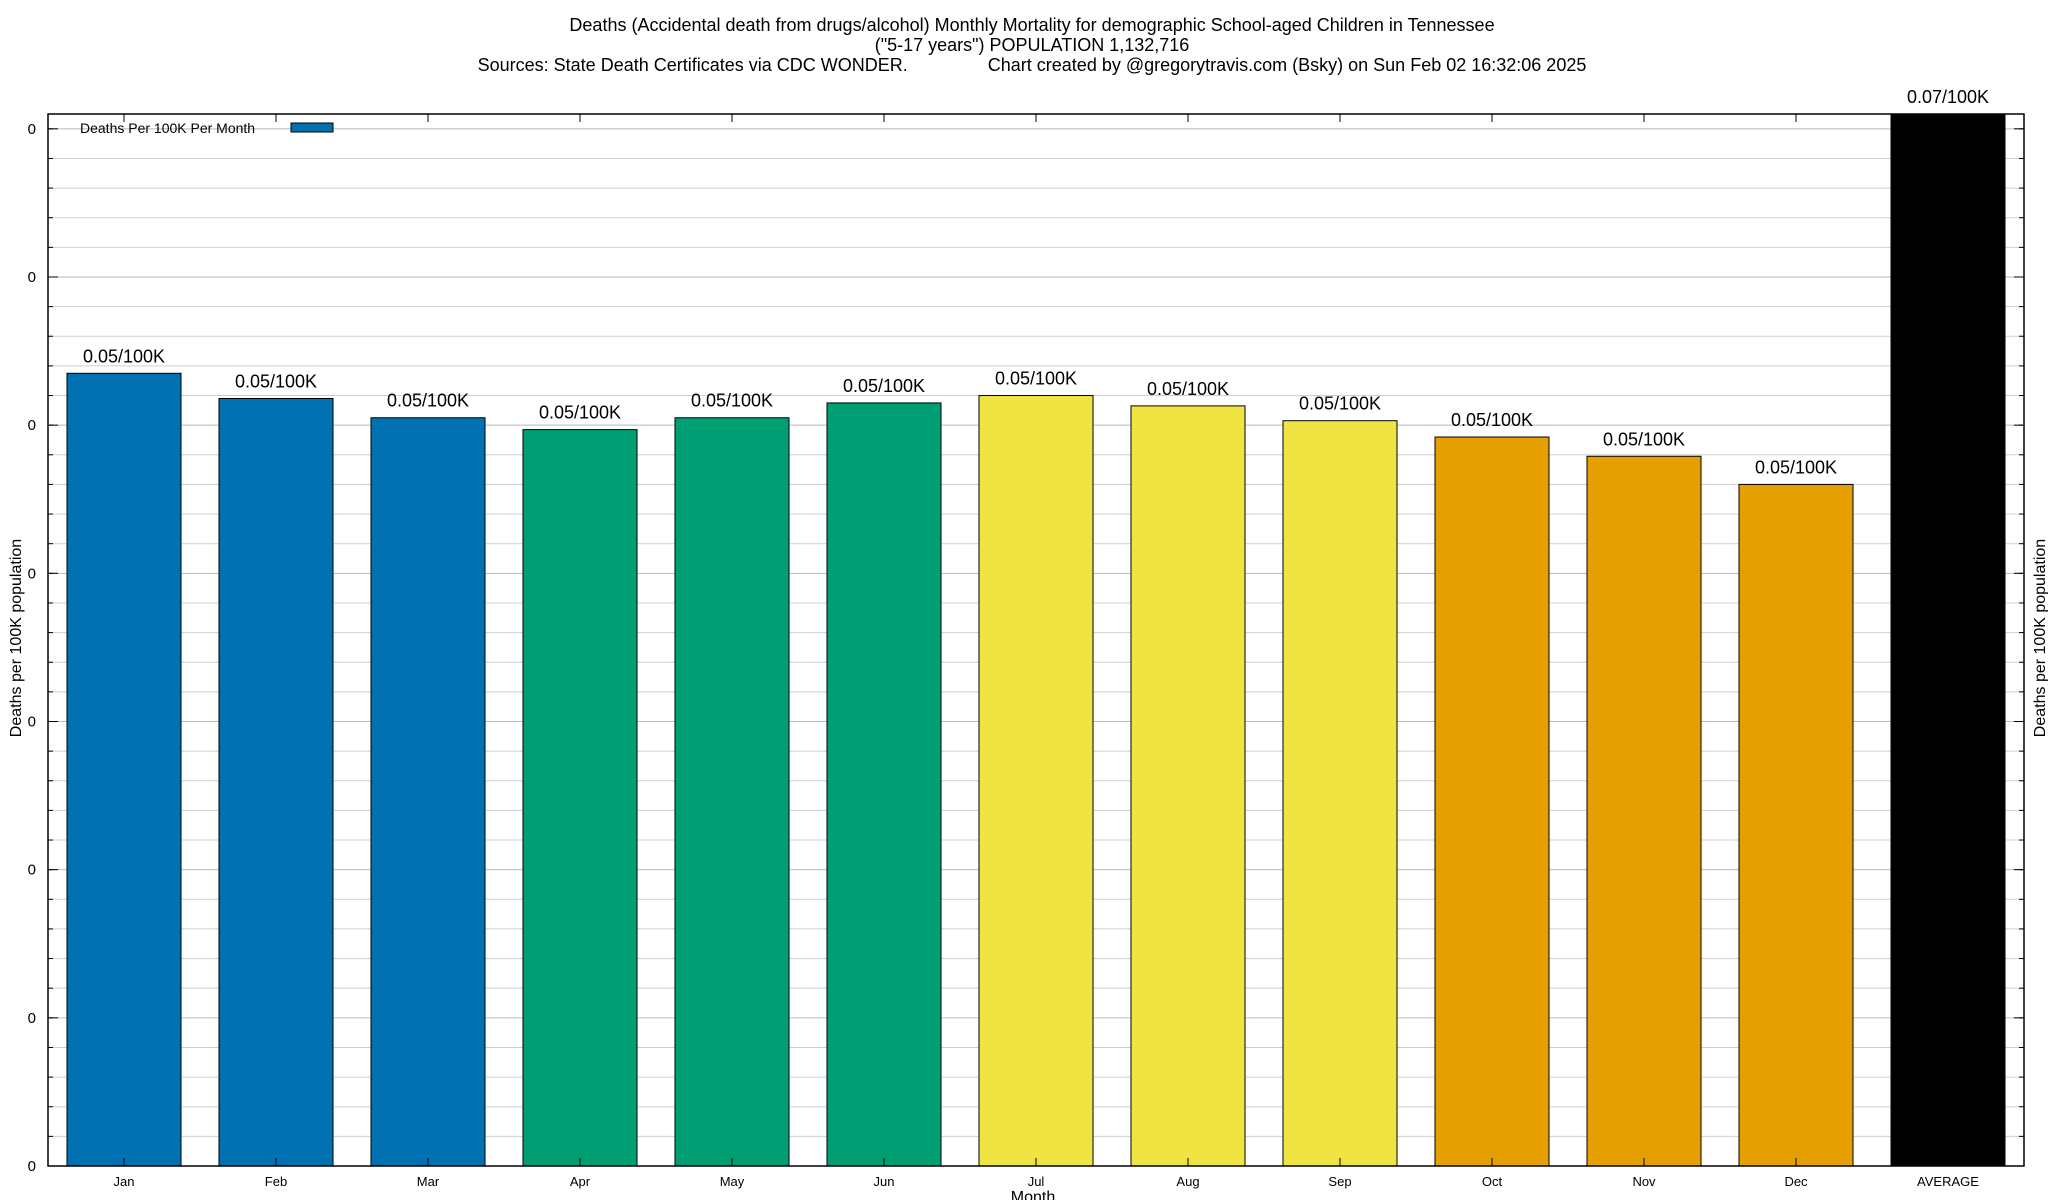 The height and width of the screenshot is (1200, 2048). Describe the element at coordinates (124, 356) in the screenshot. I see `value-label-jan: 0.05/100K` at that location.